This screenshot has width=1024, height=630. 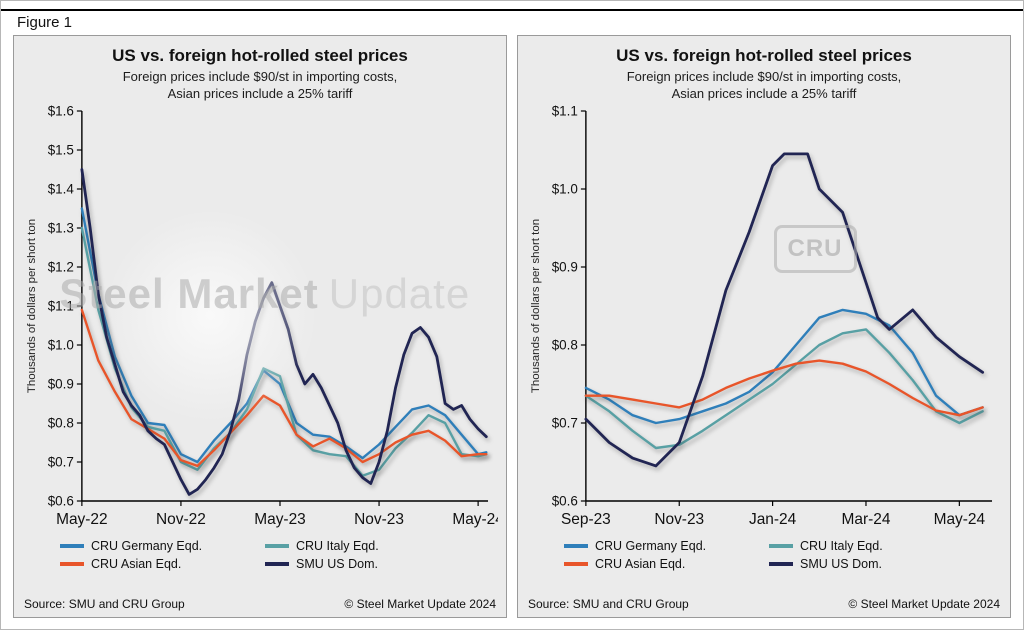 I want to click on y-tick-label: $1.5, so click(x=61, y=149).